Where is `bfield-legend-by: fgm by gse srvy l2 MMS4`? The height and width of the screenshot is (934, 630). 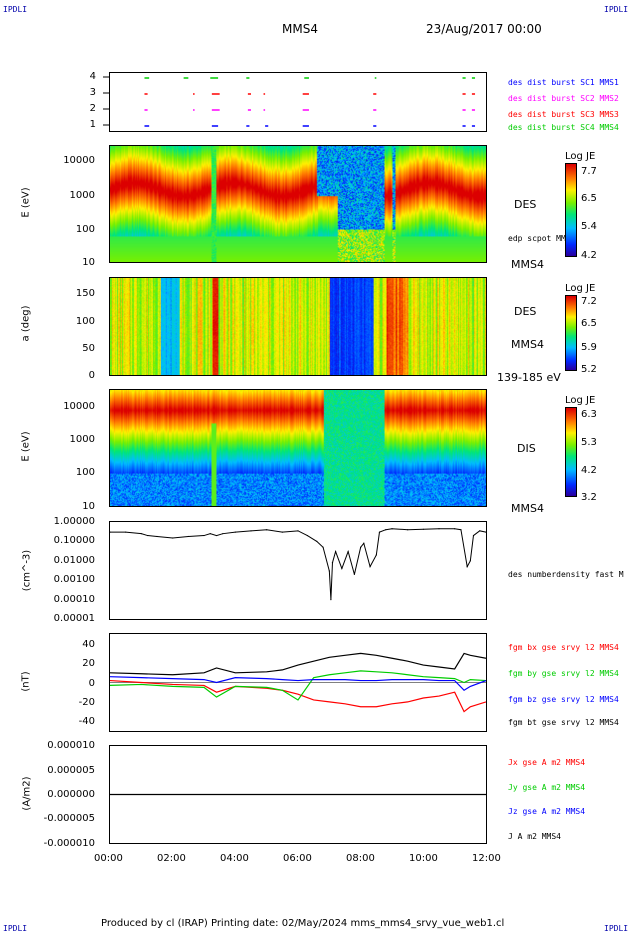
bfield-legend-by: fgm by gse srvy l2 MMS4 is located at coordinates (563, 673).